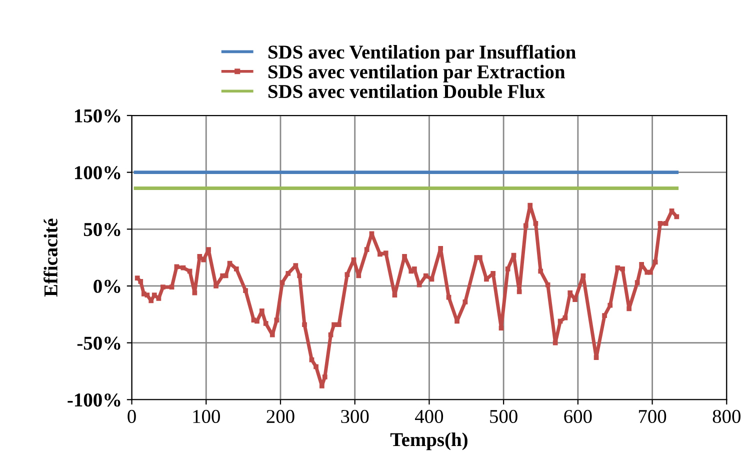  Describe the element at coordinates (97, 173) in the screenshot. I see `y-tick-label: 100%` at that location.